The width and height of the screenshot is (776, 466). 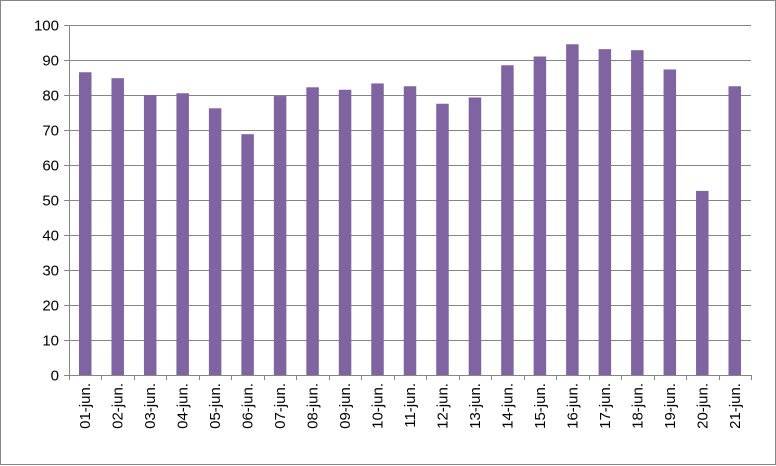 What do you see at coordinates (50, 341) in the screenshot?
I see `y-tick-label-10: 10` at bounding box center [50, 341].